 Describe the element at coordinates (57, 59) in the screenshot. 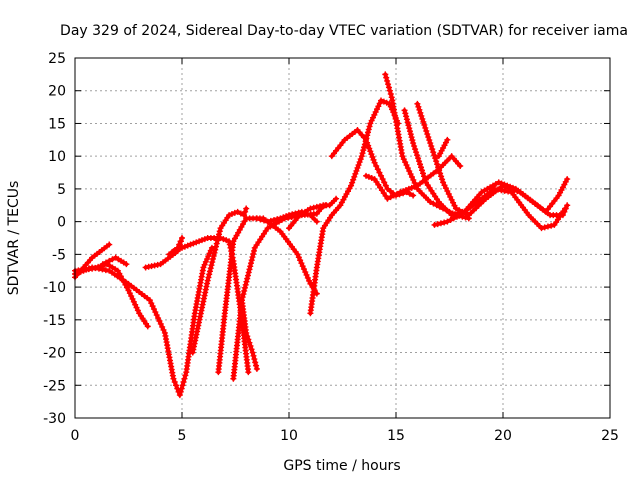

I see `y-tick-label: 25` at that location.